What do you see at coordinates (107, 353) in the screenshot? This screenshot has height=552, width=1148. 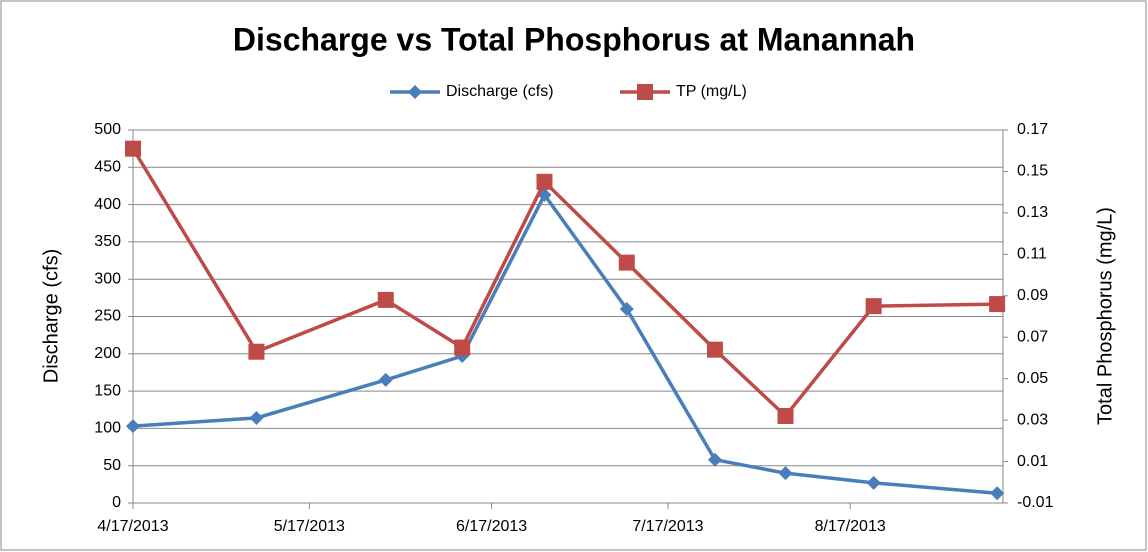 I see `y-tick-label: 200` at bounding box center [107, 353].